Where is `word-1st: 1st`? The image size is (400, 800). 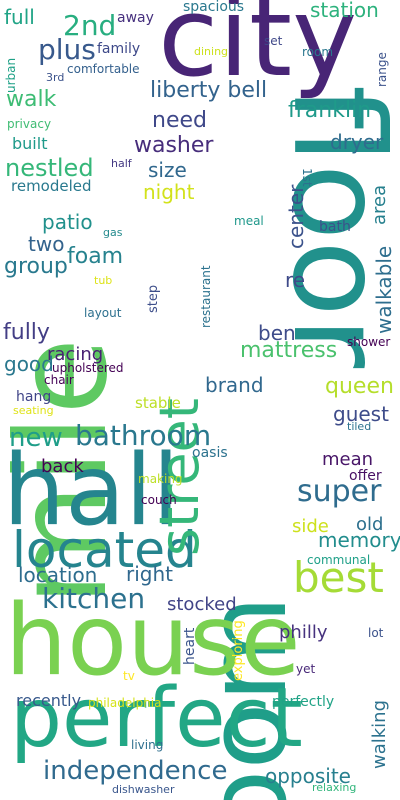
word-1st: 1st is located at coordinates (307, 177).